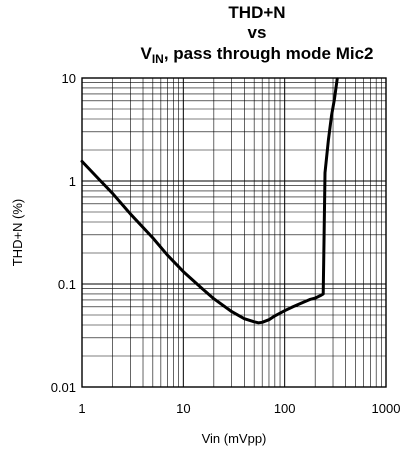 The width and height of the screenshot is (408, 456). I want to click on chart-title-line-2: vs, so click(257, 32).